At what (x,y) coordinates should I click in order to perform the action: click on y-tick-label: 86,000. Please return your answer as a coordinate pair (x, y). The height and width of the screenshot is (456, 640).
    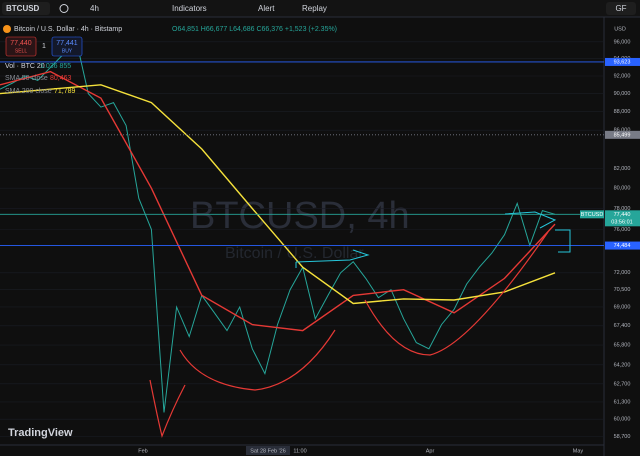
    Looking at the image, I should click on (622, 131).